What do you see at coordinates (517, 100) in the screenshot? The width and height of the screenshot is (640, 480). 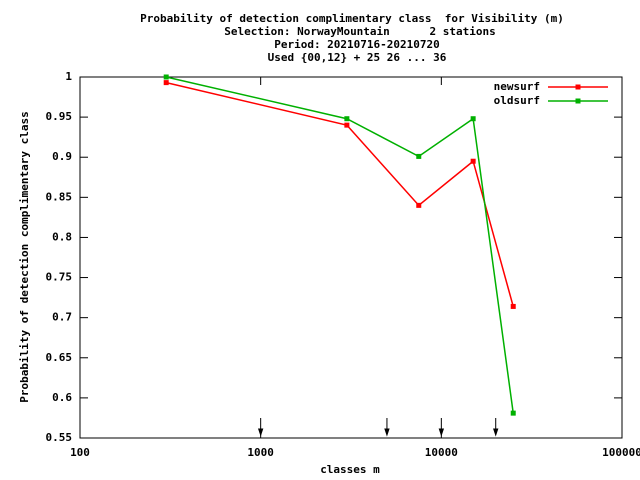 I see `legend-label: oldsurf` at bounding box center [517, 100].